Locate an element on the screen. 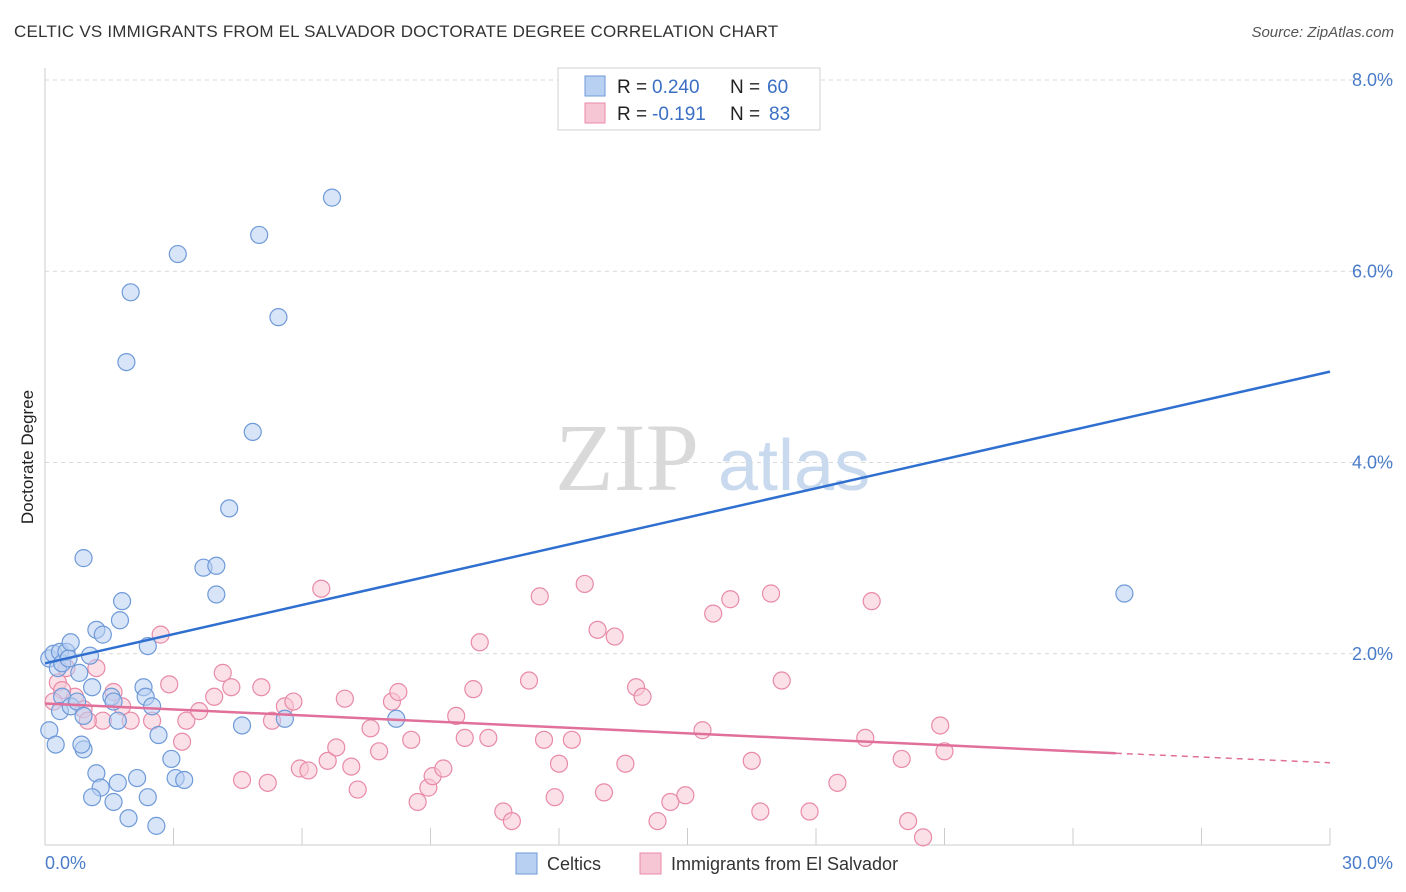 The width and height of the screenshot is (1406, 892). watermark: ZIP atlas is located at coordinates (712, 457).